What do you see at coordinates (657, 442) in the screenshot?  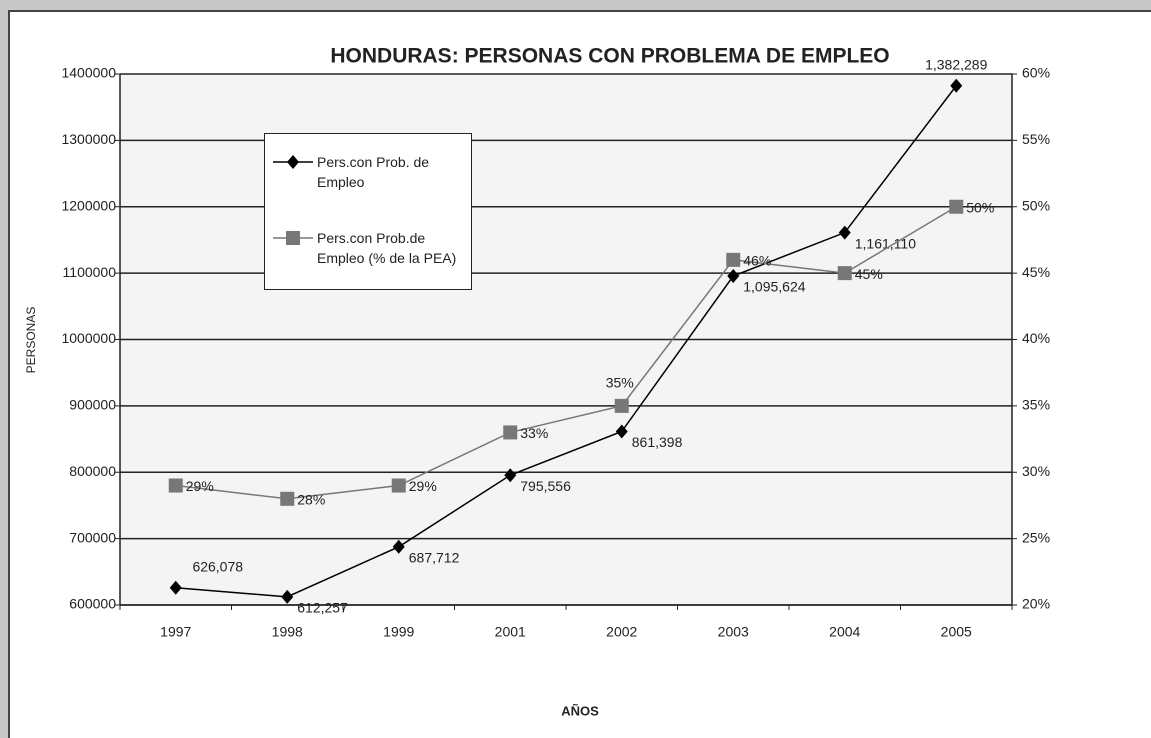 I see `data-label: 861,398` at bounding box center [657, 442].